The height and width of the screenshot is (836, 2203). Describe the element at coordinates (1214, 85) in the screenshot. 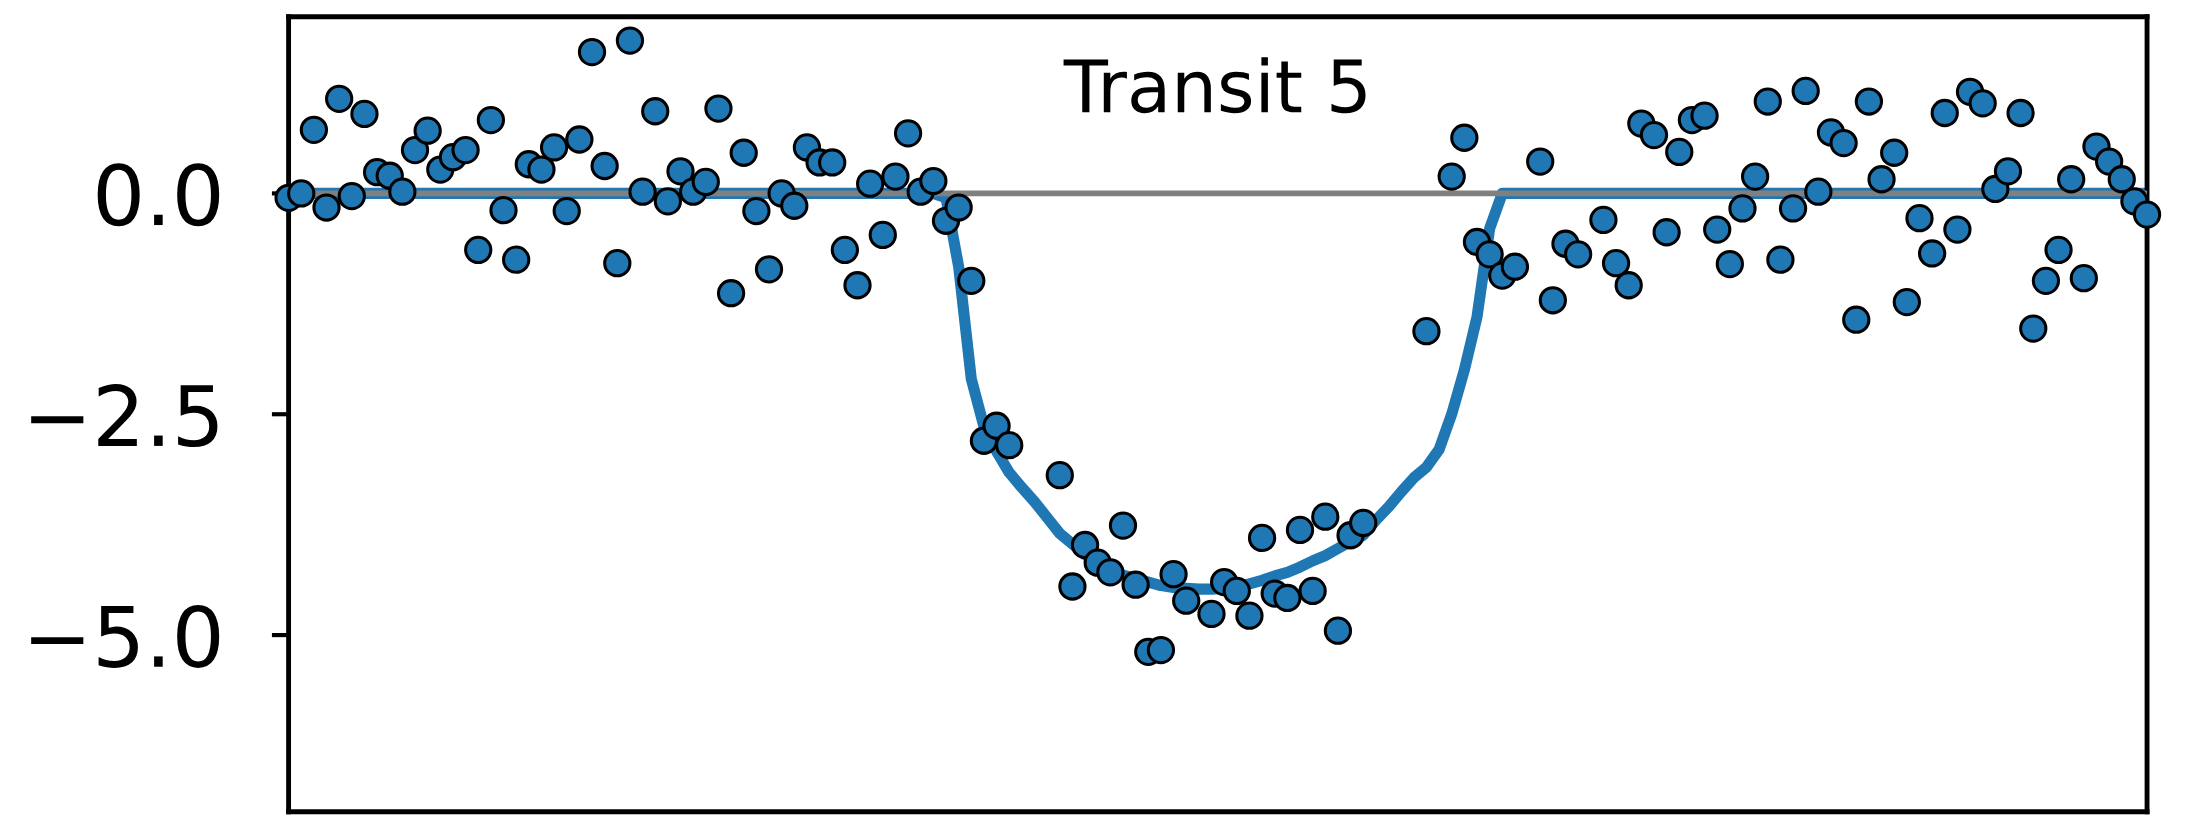

I see `chart-title: Transit 5` at that location.